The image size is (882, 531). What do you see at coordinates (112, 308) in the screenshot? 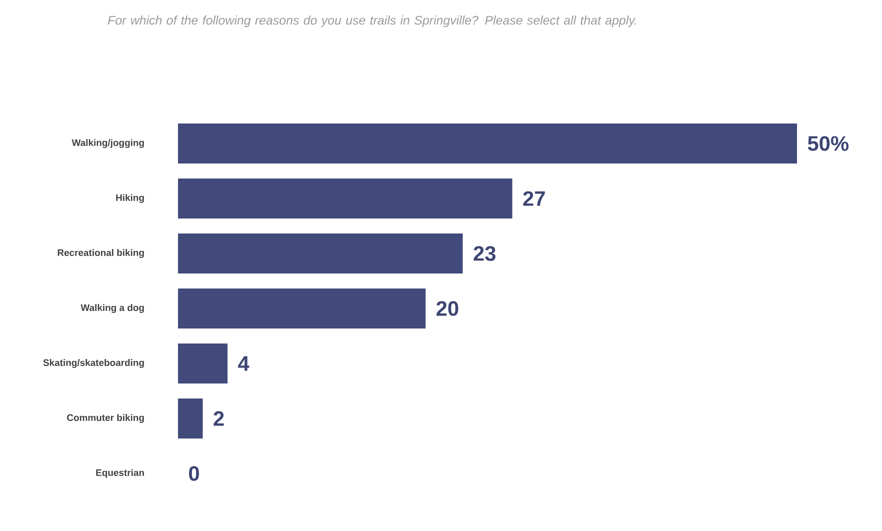
I see `y-tick-label: Walking a dog` at bounding box center [112, 308].